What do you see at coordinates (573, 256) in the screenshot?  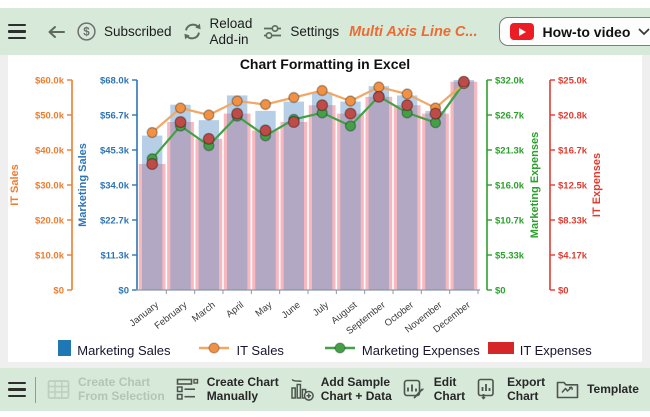 I see `svg-text: $4.17k` at bounding box center [573, 256].